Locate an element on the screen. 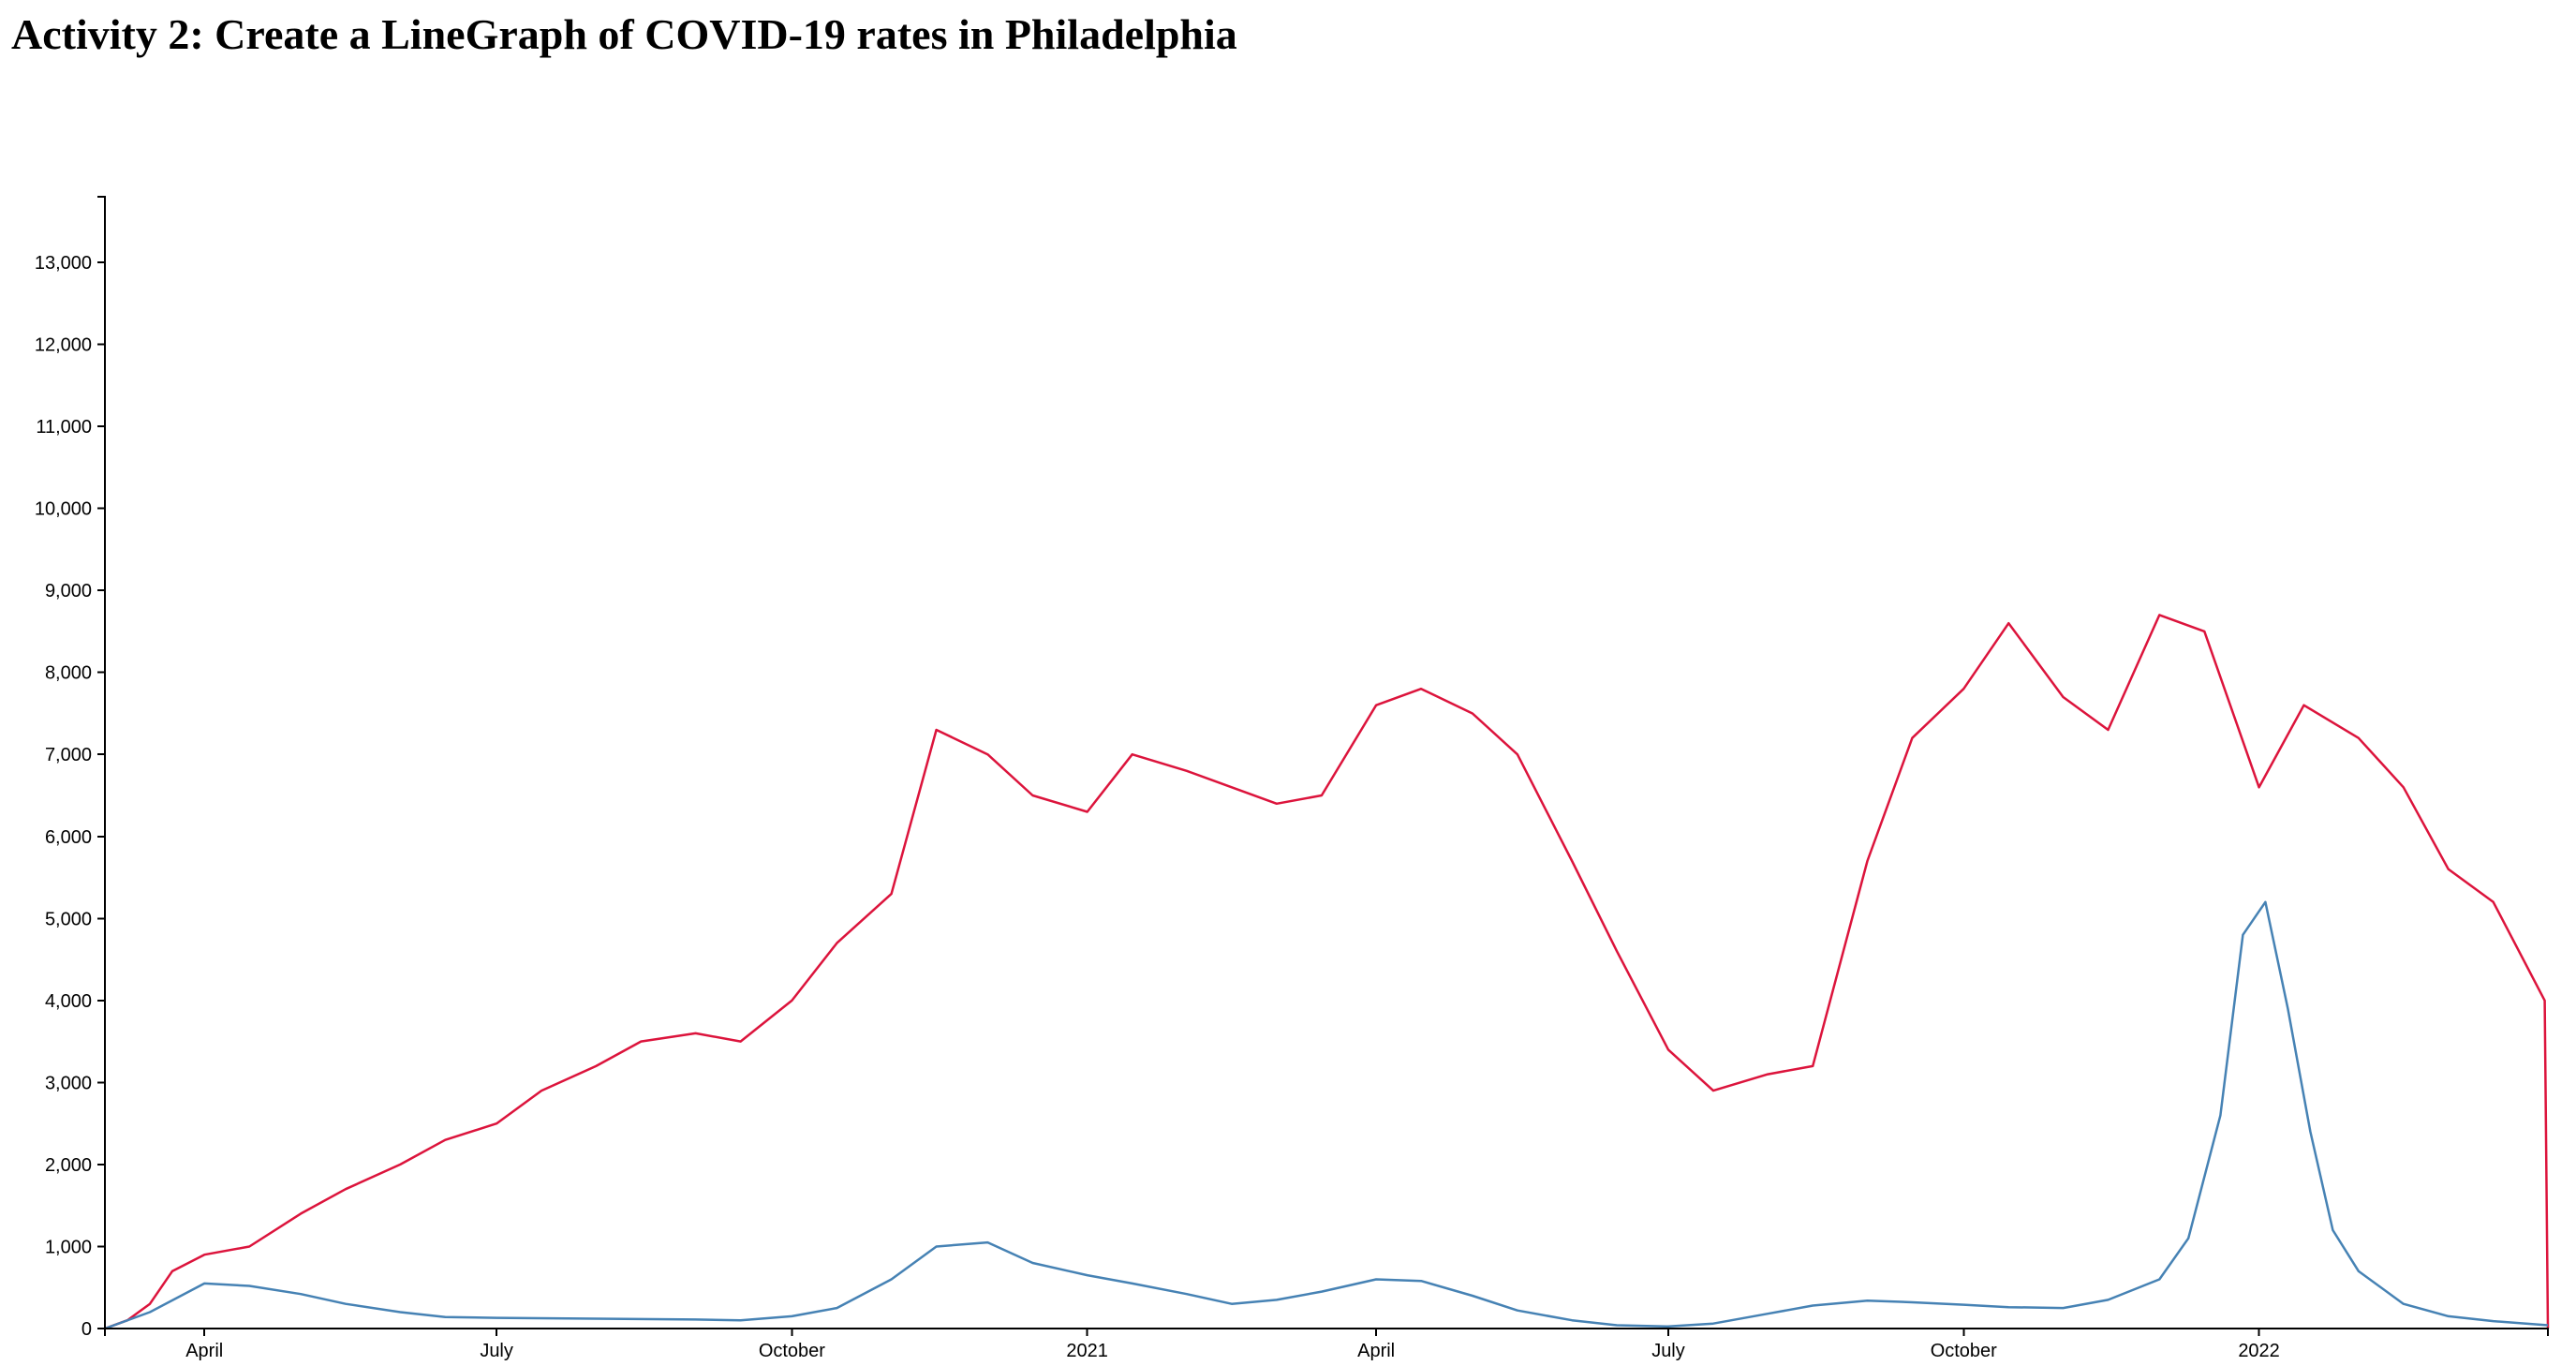  x-tick-label: 2022 is located at coordinates (2259, 1351).